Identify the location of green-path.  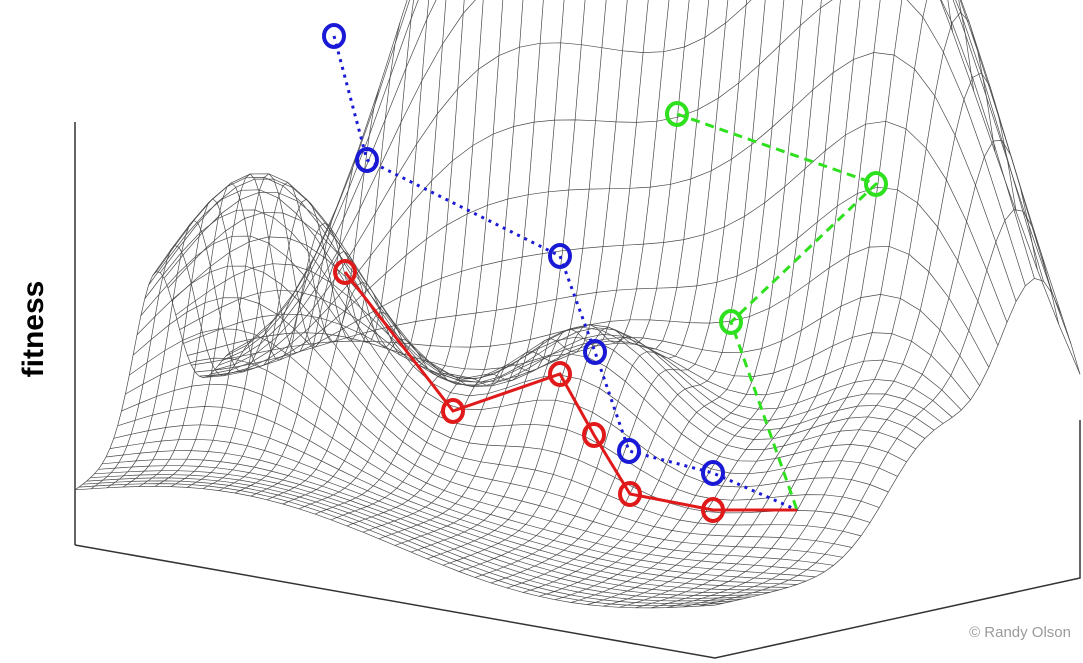
(776, 306).